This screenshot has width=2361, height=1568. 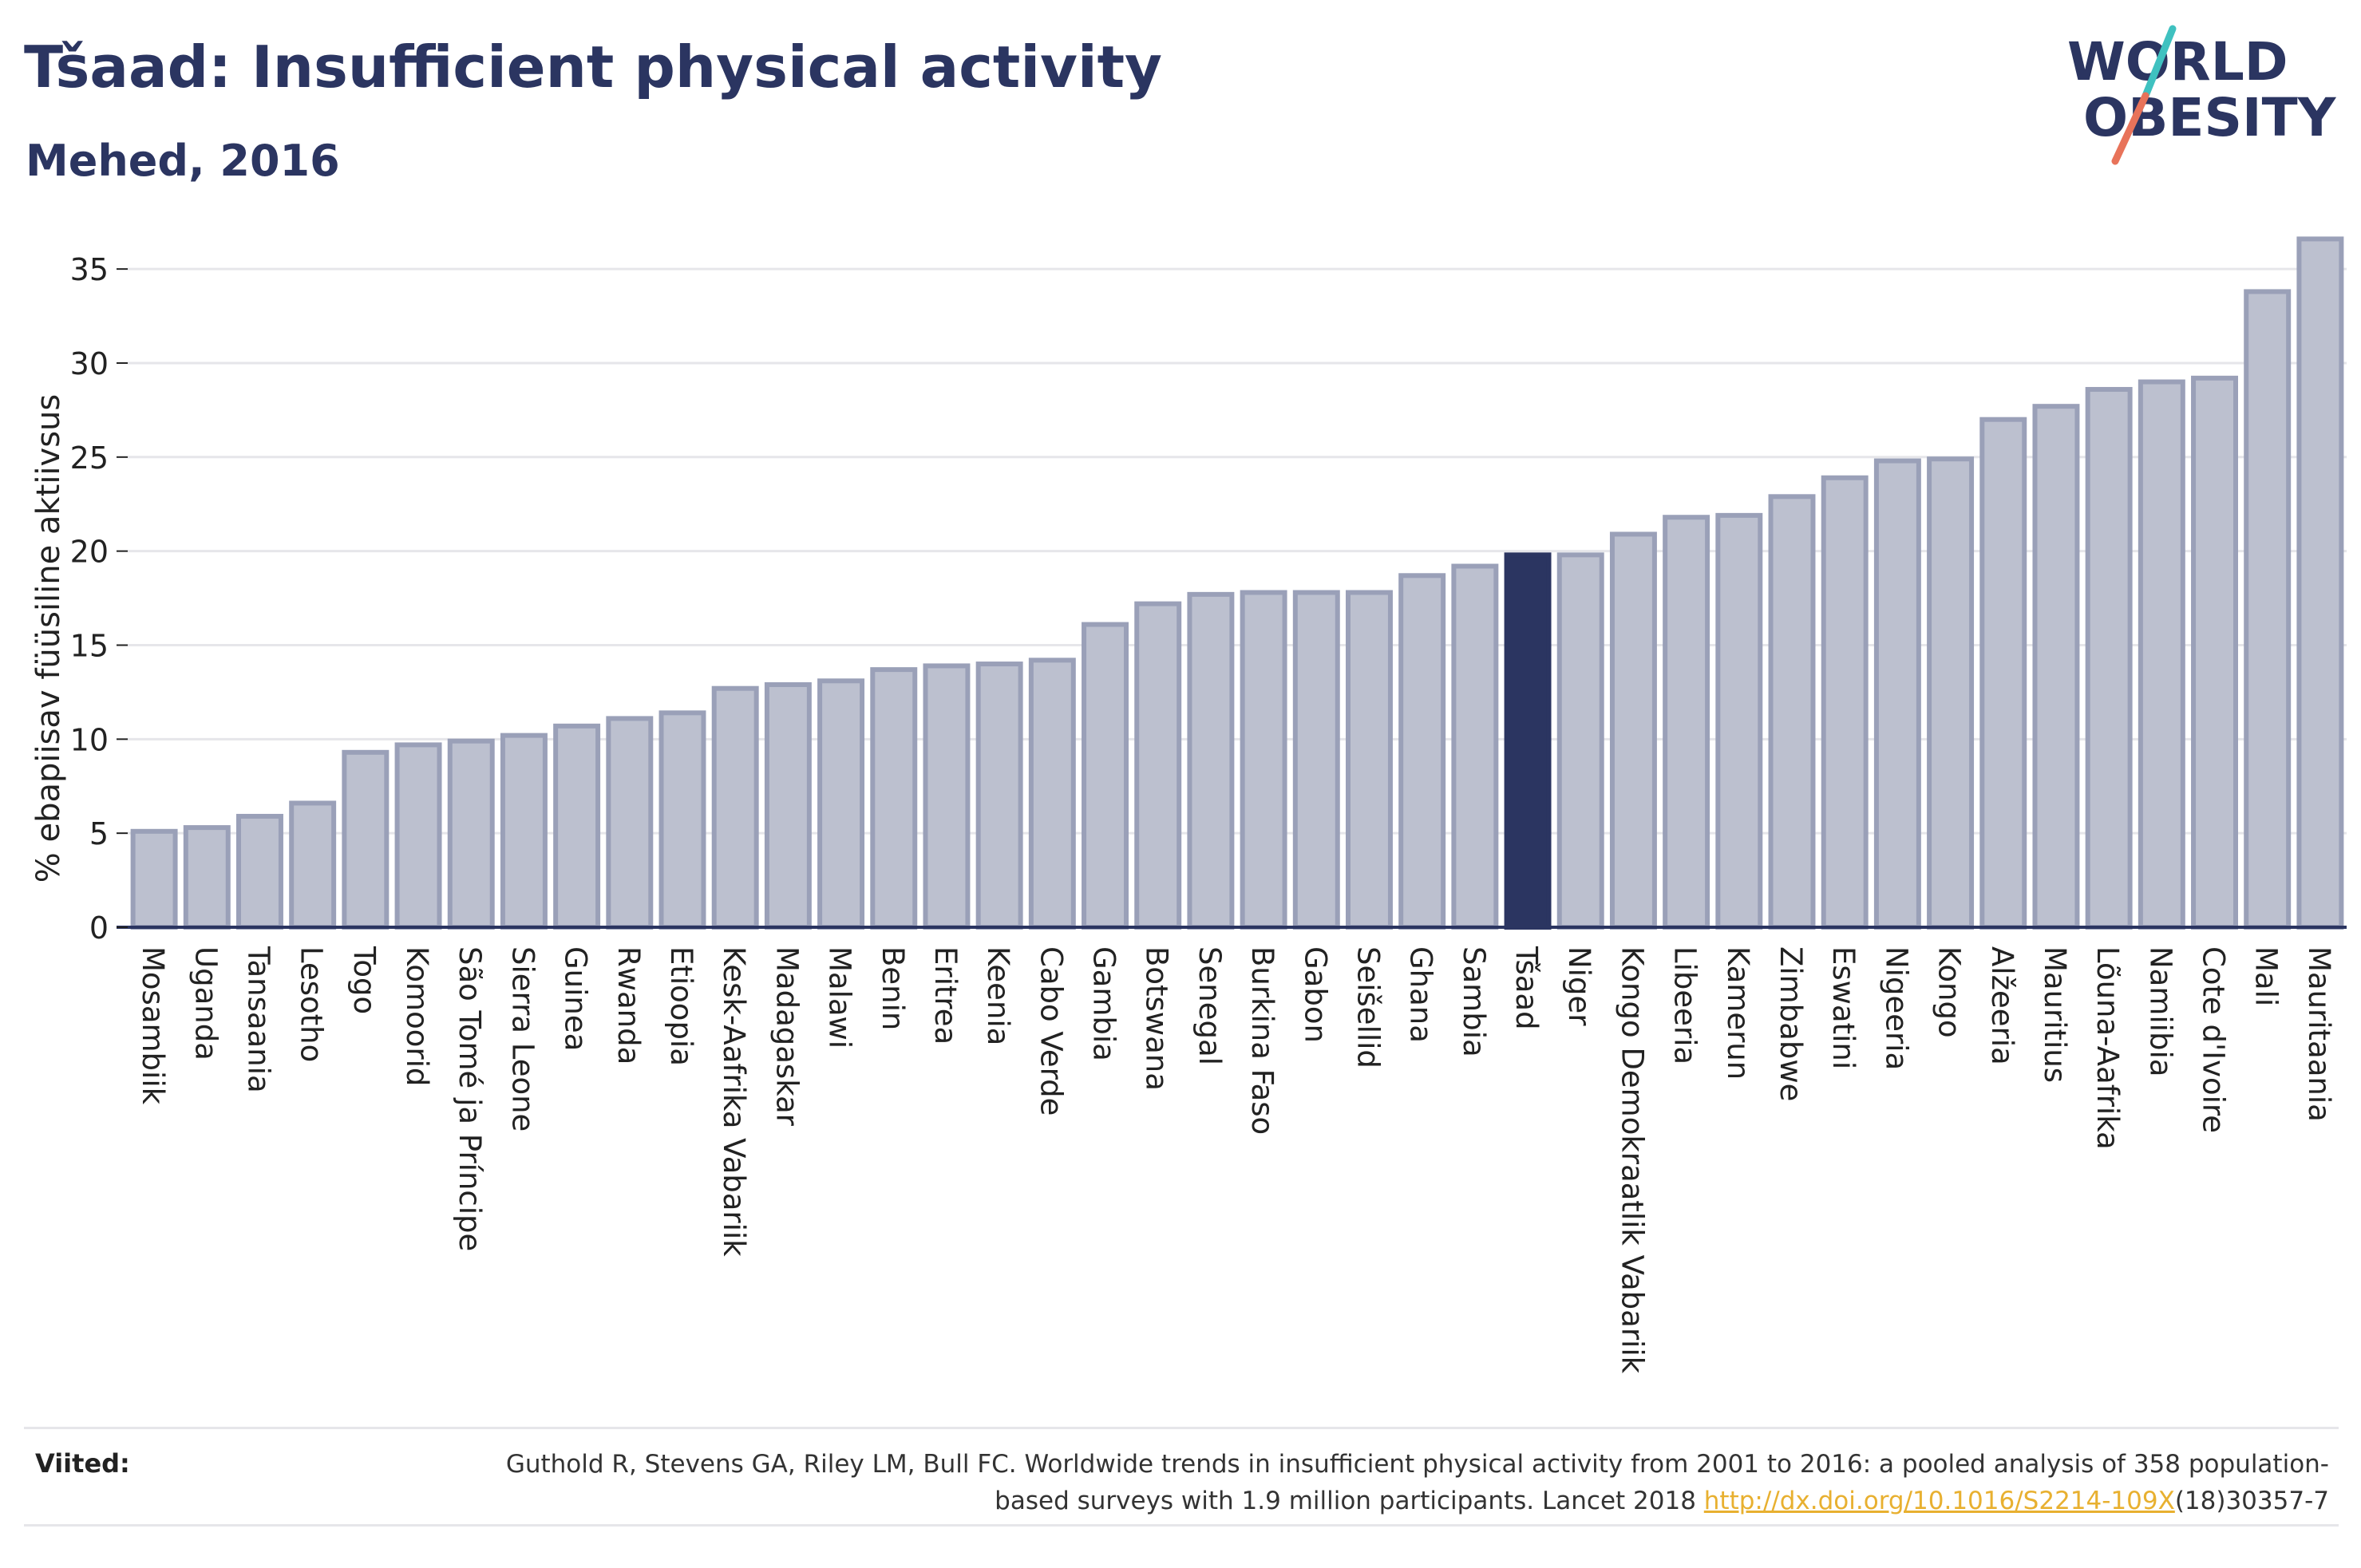 What do you see at coordinates (2107, 1048) in the screenshot?
I see `x-tick-label: Lõuna-Aafrika` at bounding box center [2107, 1048].